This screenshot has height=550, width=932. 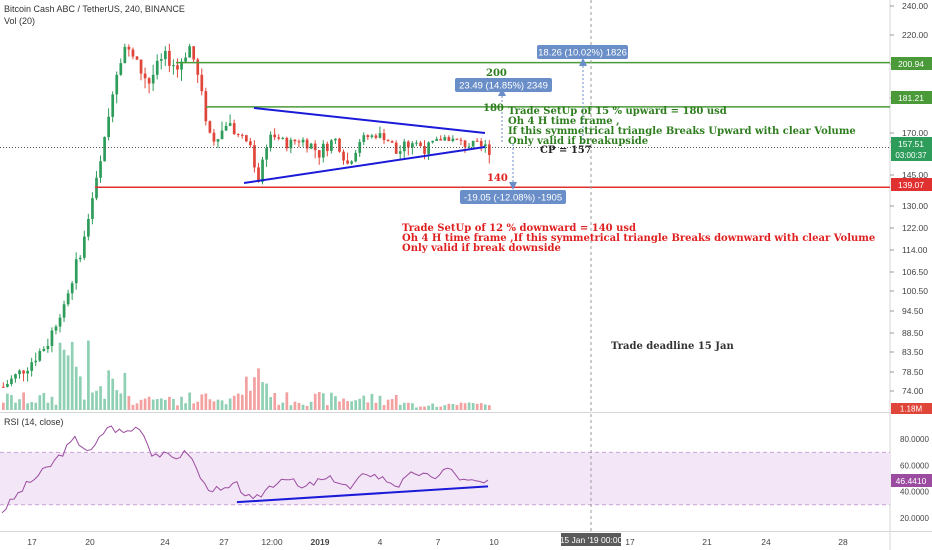 I want to click on triangle-upper-line, so click(x=369, y=120).